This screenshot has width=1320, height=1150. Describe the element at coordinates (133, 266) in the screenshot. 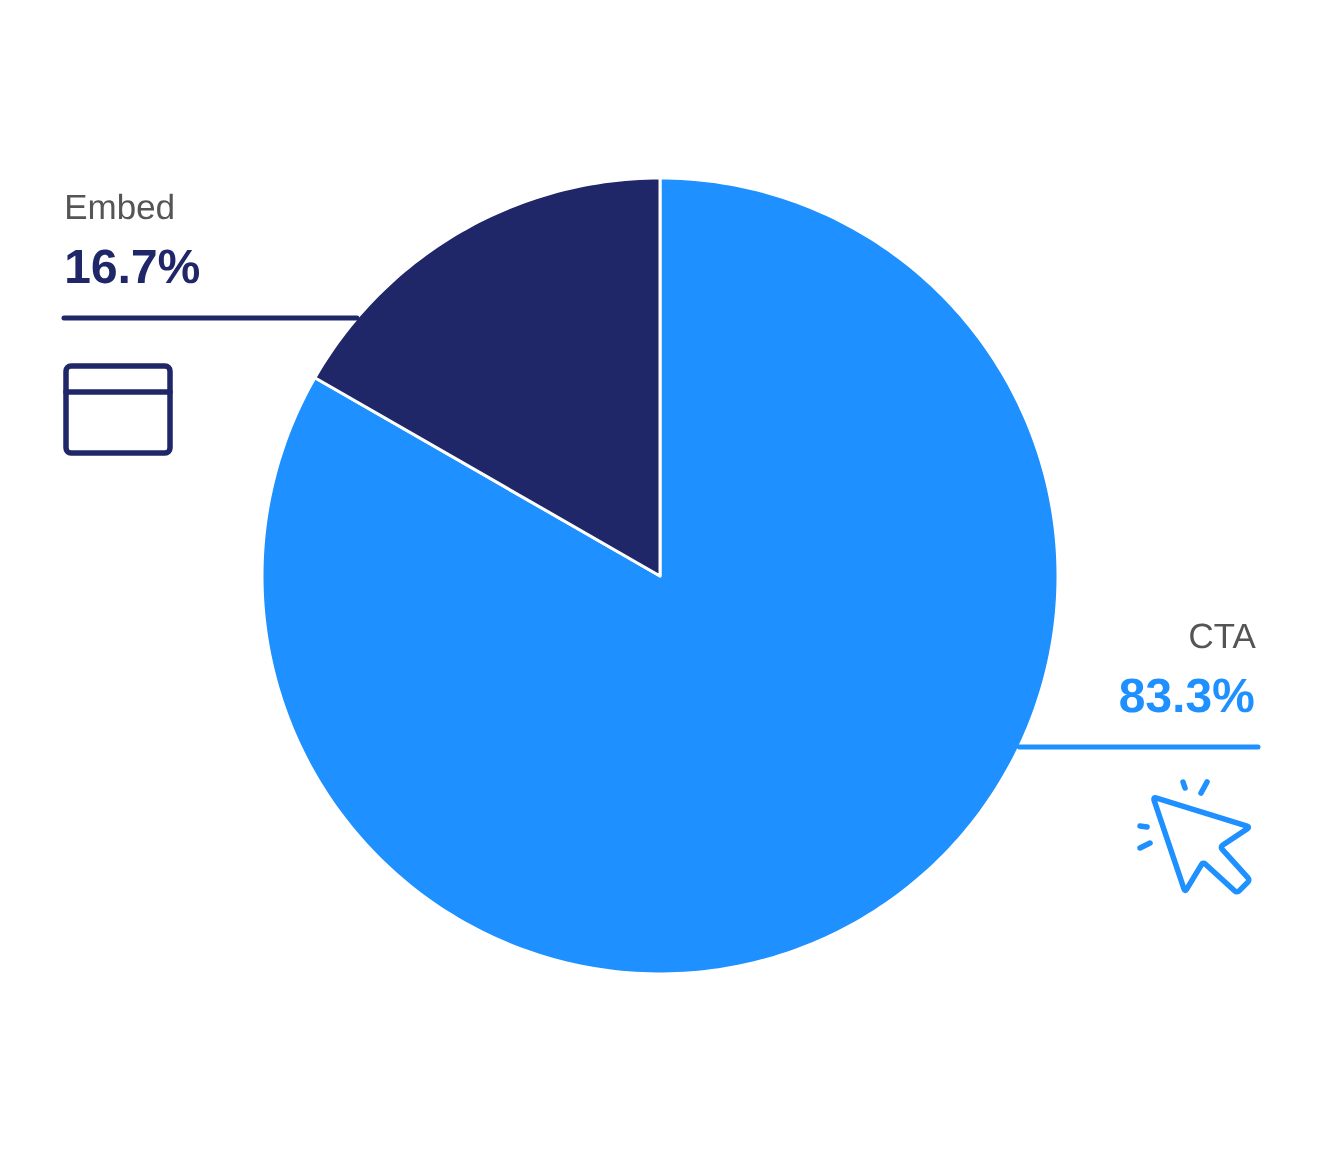

I see `data-label: 16.7%` at that location.